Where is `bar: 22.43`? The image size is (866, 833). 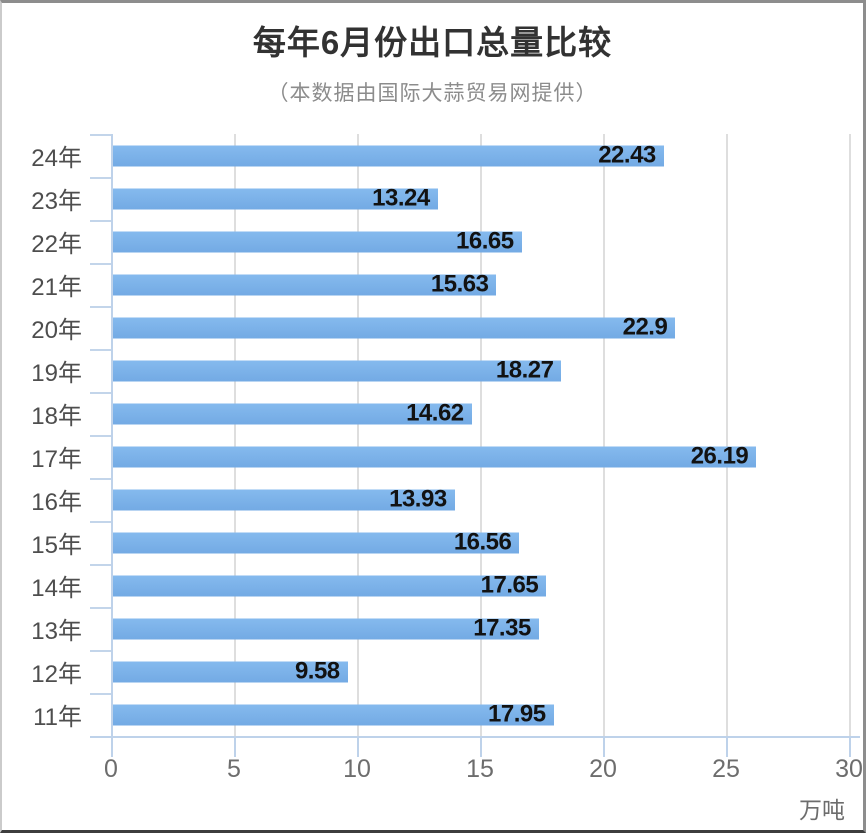 bar: 22.43 is located at coordinates (388, 155).